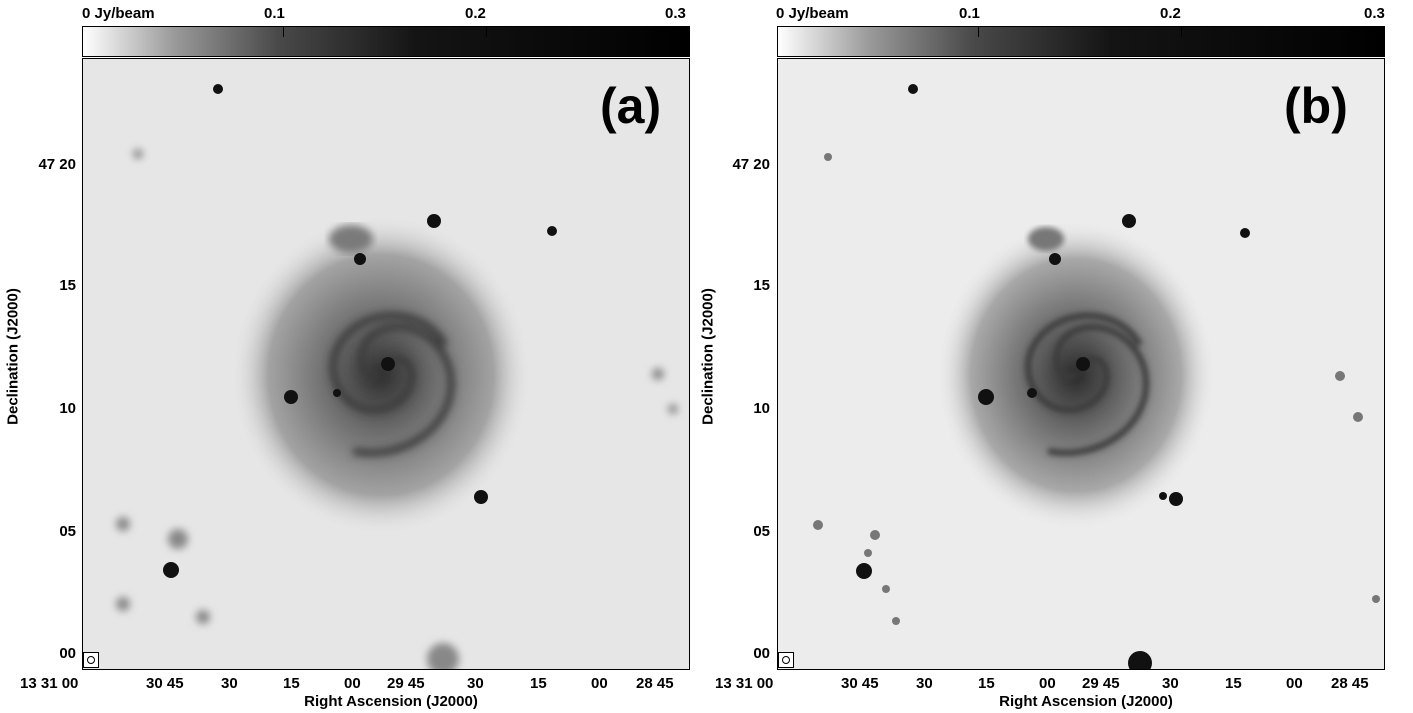 This screenshot has height=713, width=1413. Describe the element at coordinates (631, 106) in the screenshot. I see `panel-label: (a)` at that location.